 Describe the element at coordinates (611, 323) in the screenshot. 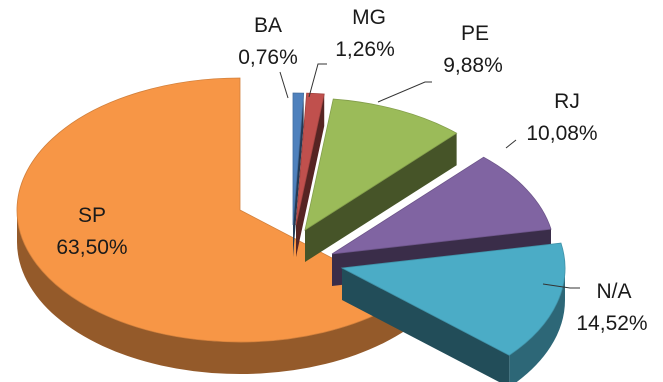

I see `slice-value-na: 14,52%` at that location.